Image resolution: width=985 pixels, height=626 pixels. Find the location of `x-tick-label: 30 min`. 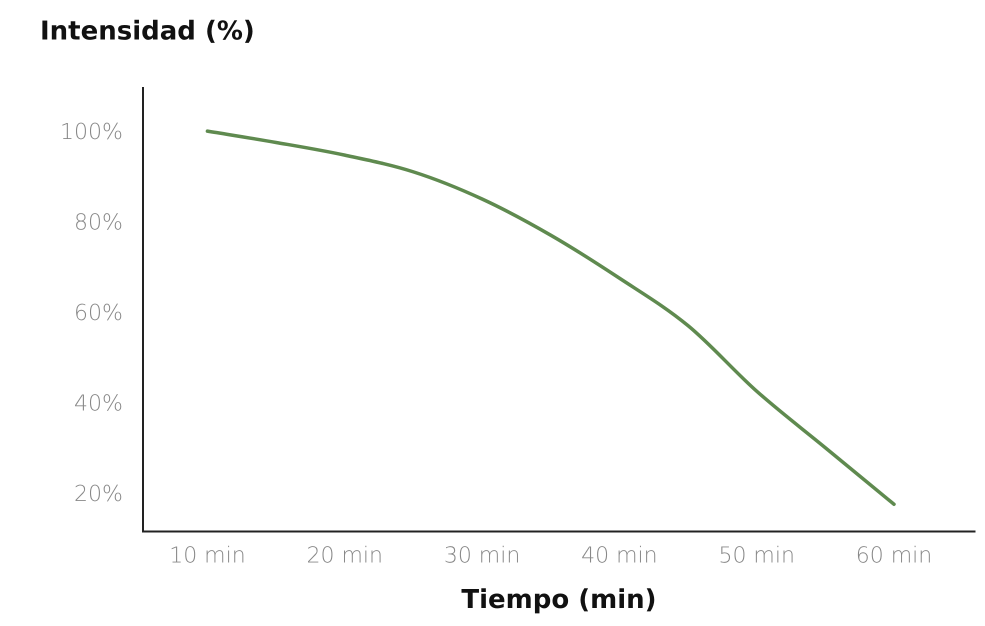

x-tick-label: 30 min is located at coordinates (482, 555).